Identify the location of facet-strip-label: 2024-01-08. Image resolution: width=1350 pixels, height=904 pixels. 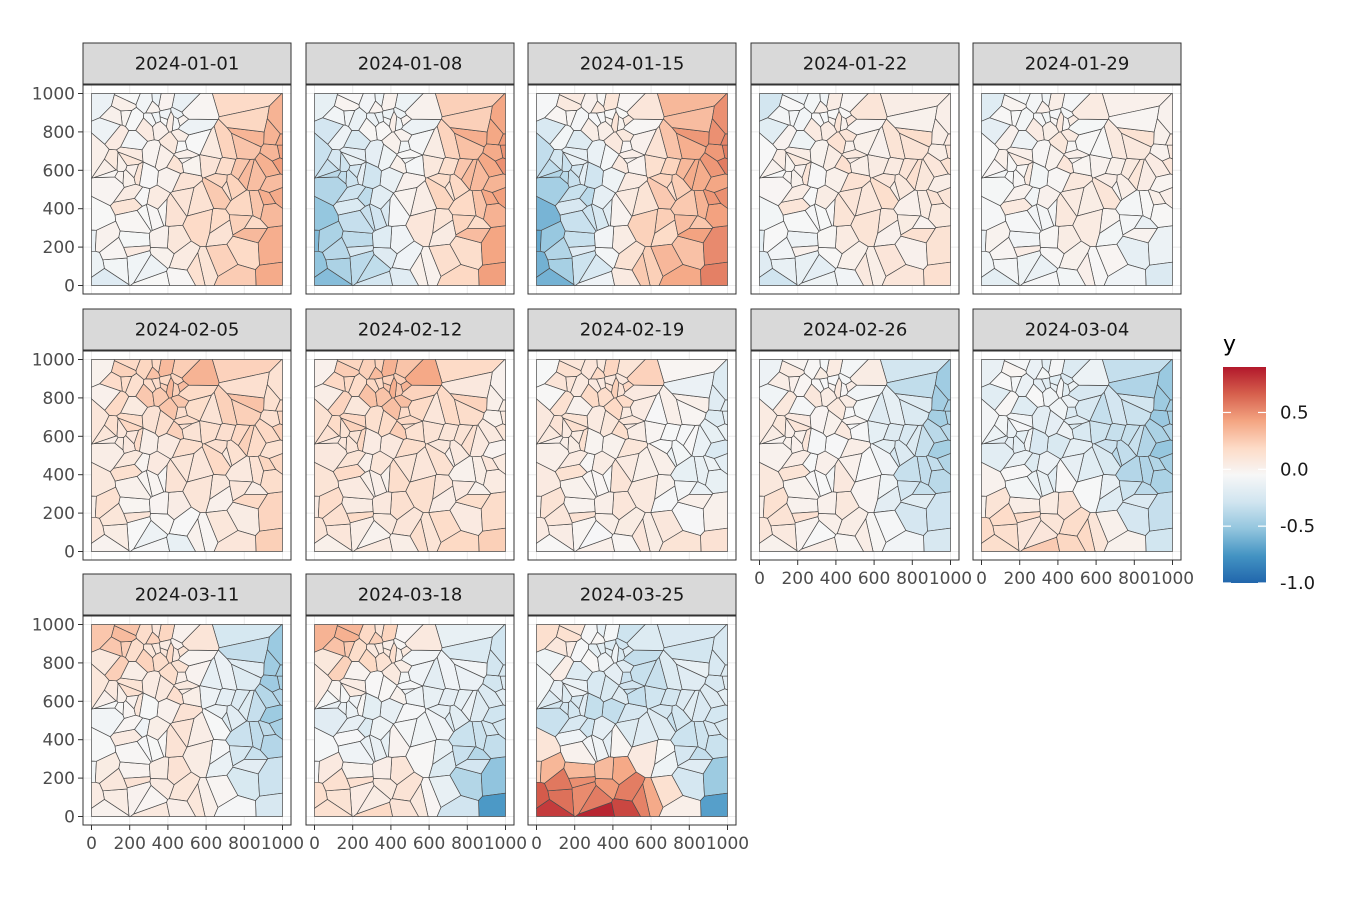
(410, 64).